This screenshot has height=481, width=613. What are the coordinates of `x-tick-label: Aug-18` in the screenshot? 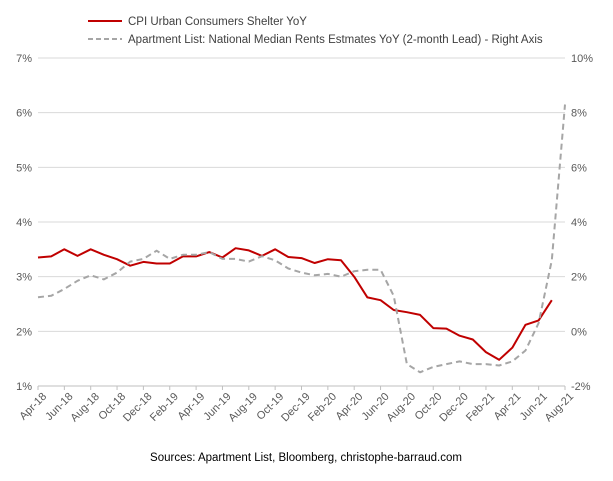 It's located at (85, 408).